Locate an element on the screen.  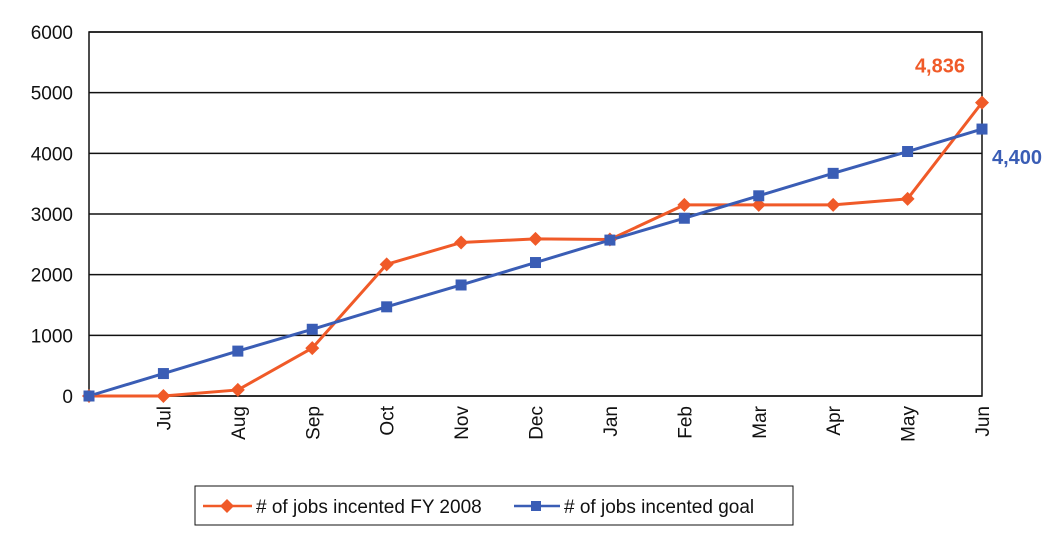
x-tick-label: Mar is located at coordinates (760, 421).